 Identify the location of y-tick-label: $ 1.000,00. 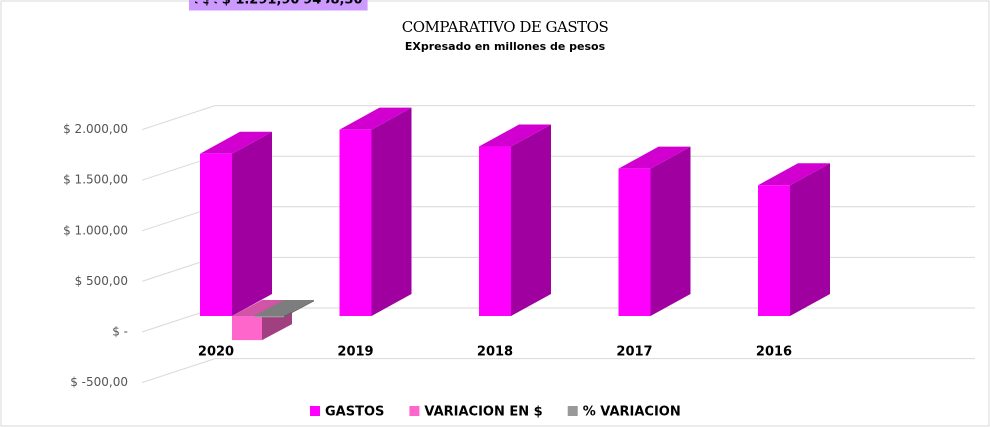
(95, 230).